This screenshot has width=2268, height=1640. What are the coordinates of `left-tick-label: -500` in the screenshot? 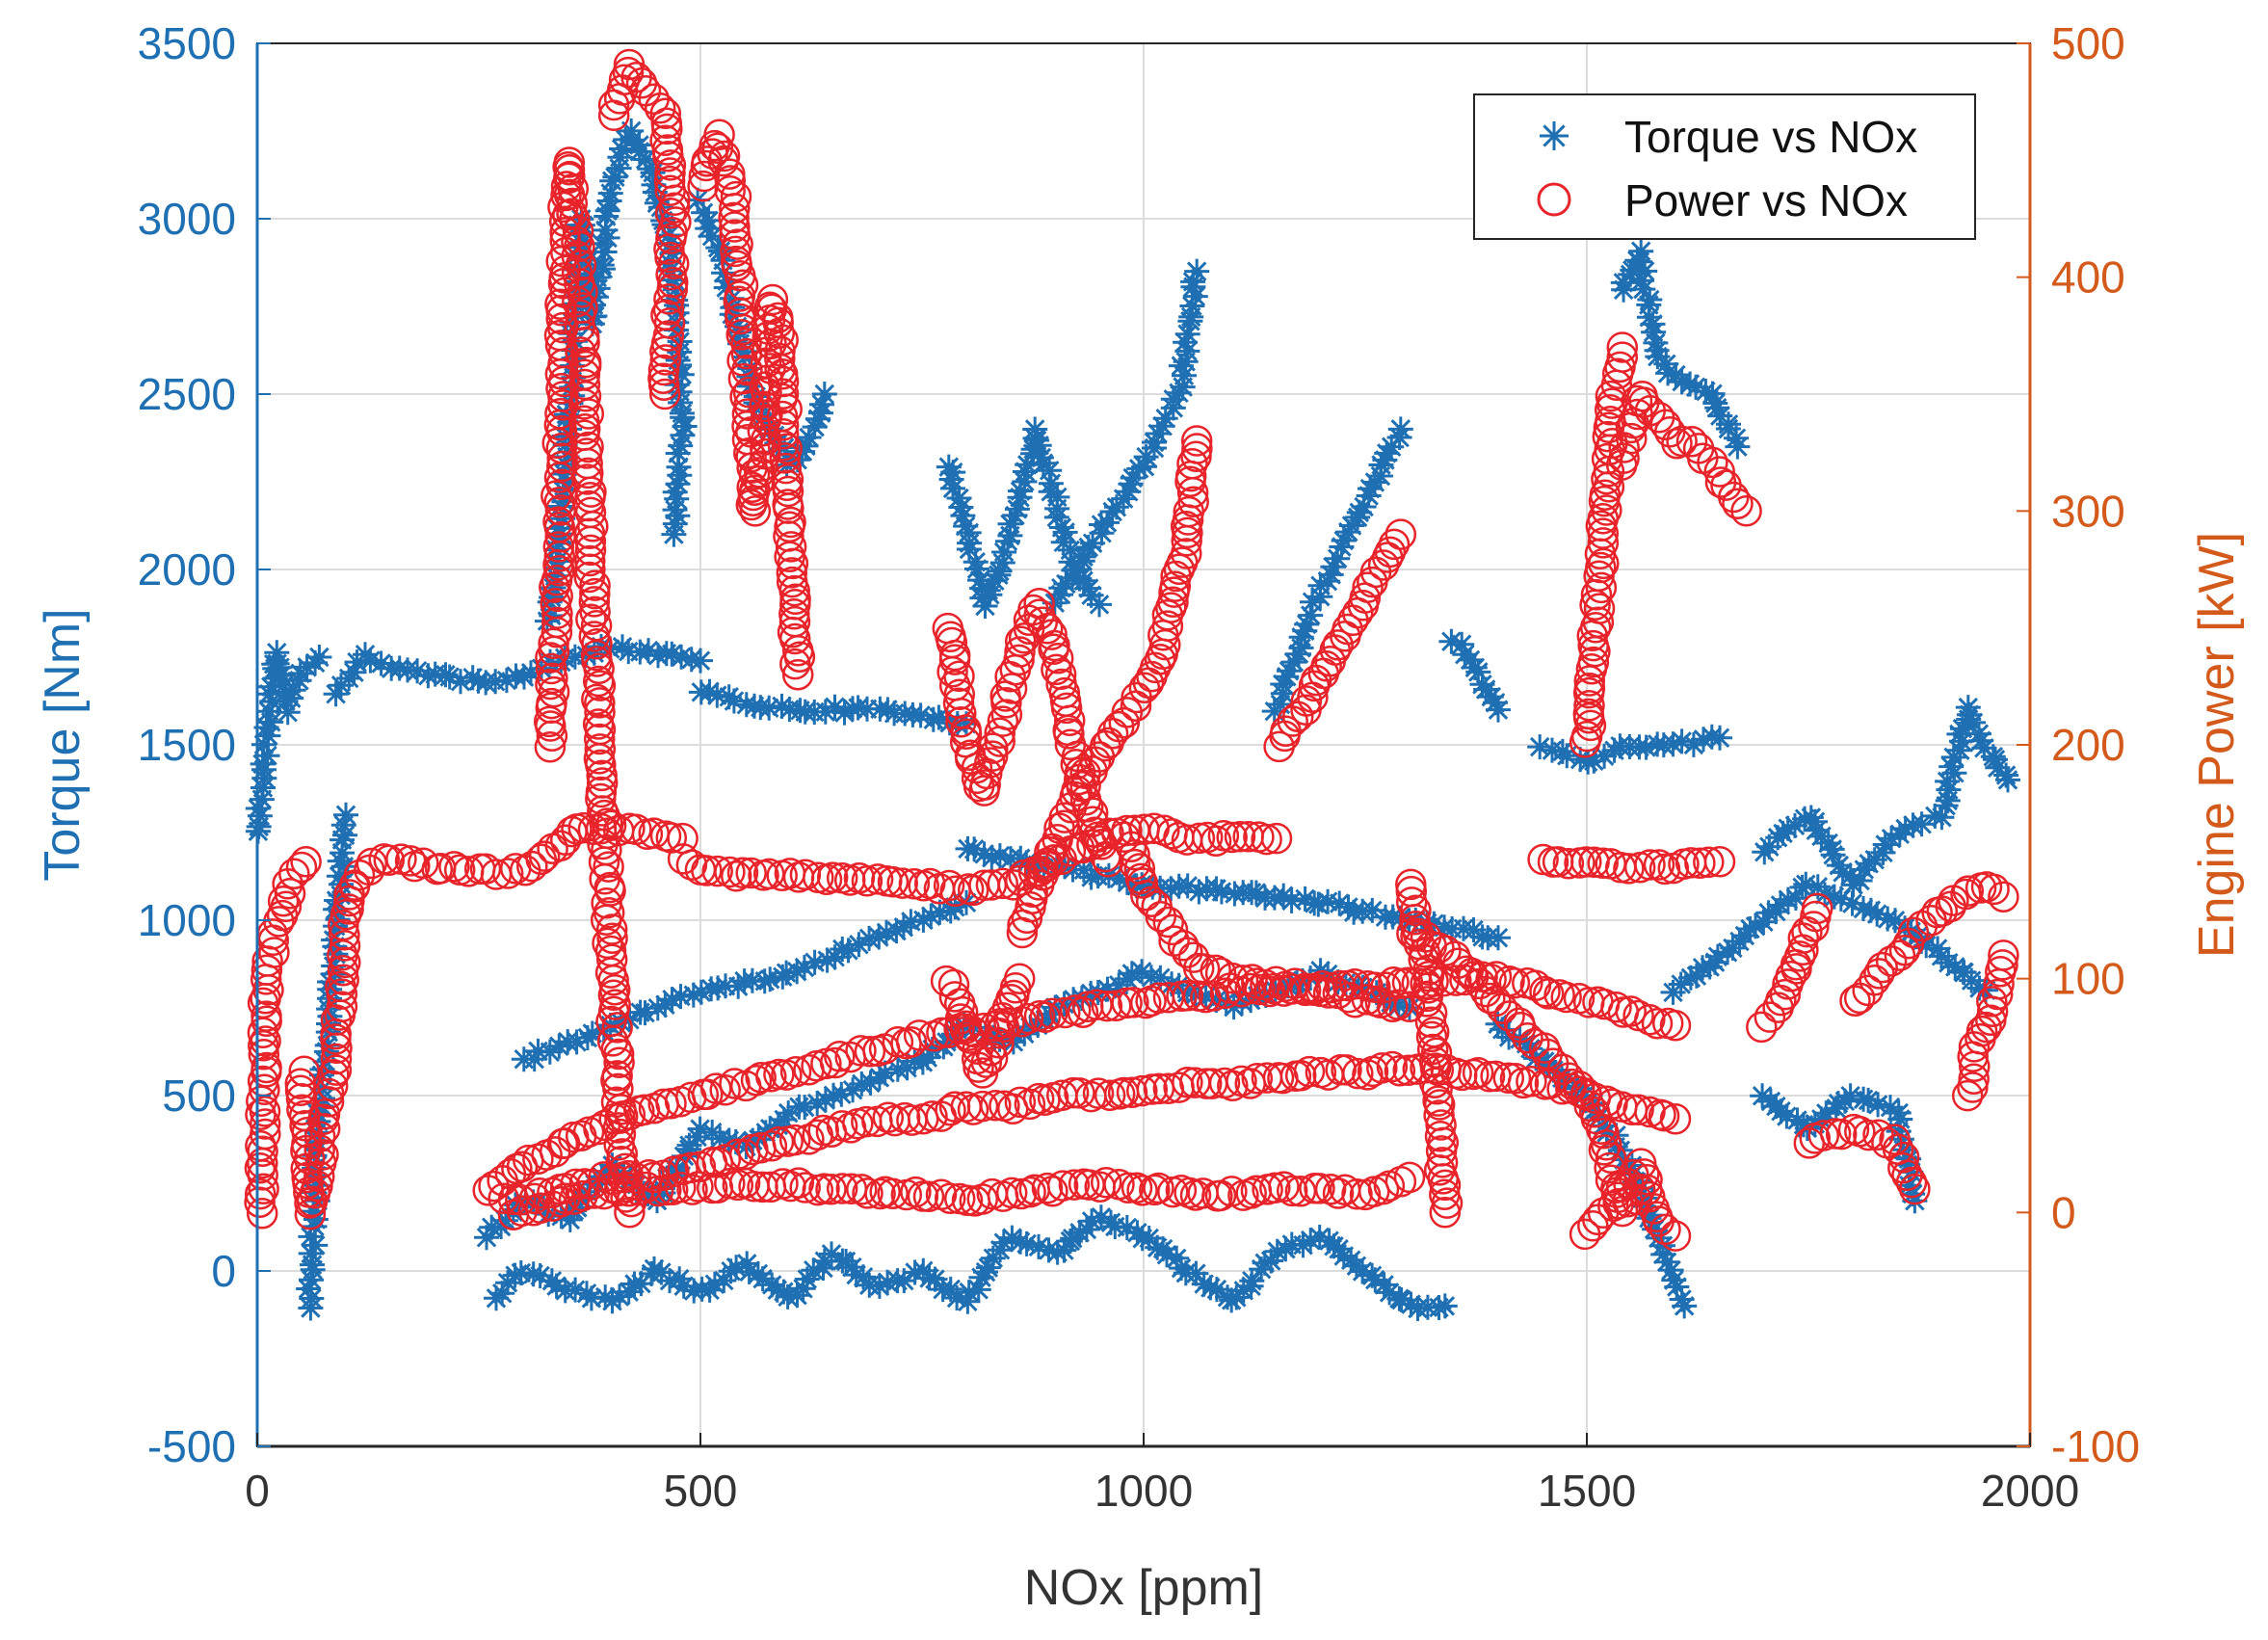 It's located at (191, 1446).